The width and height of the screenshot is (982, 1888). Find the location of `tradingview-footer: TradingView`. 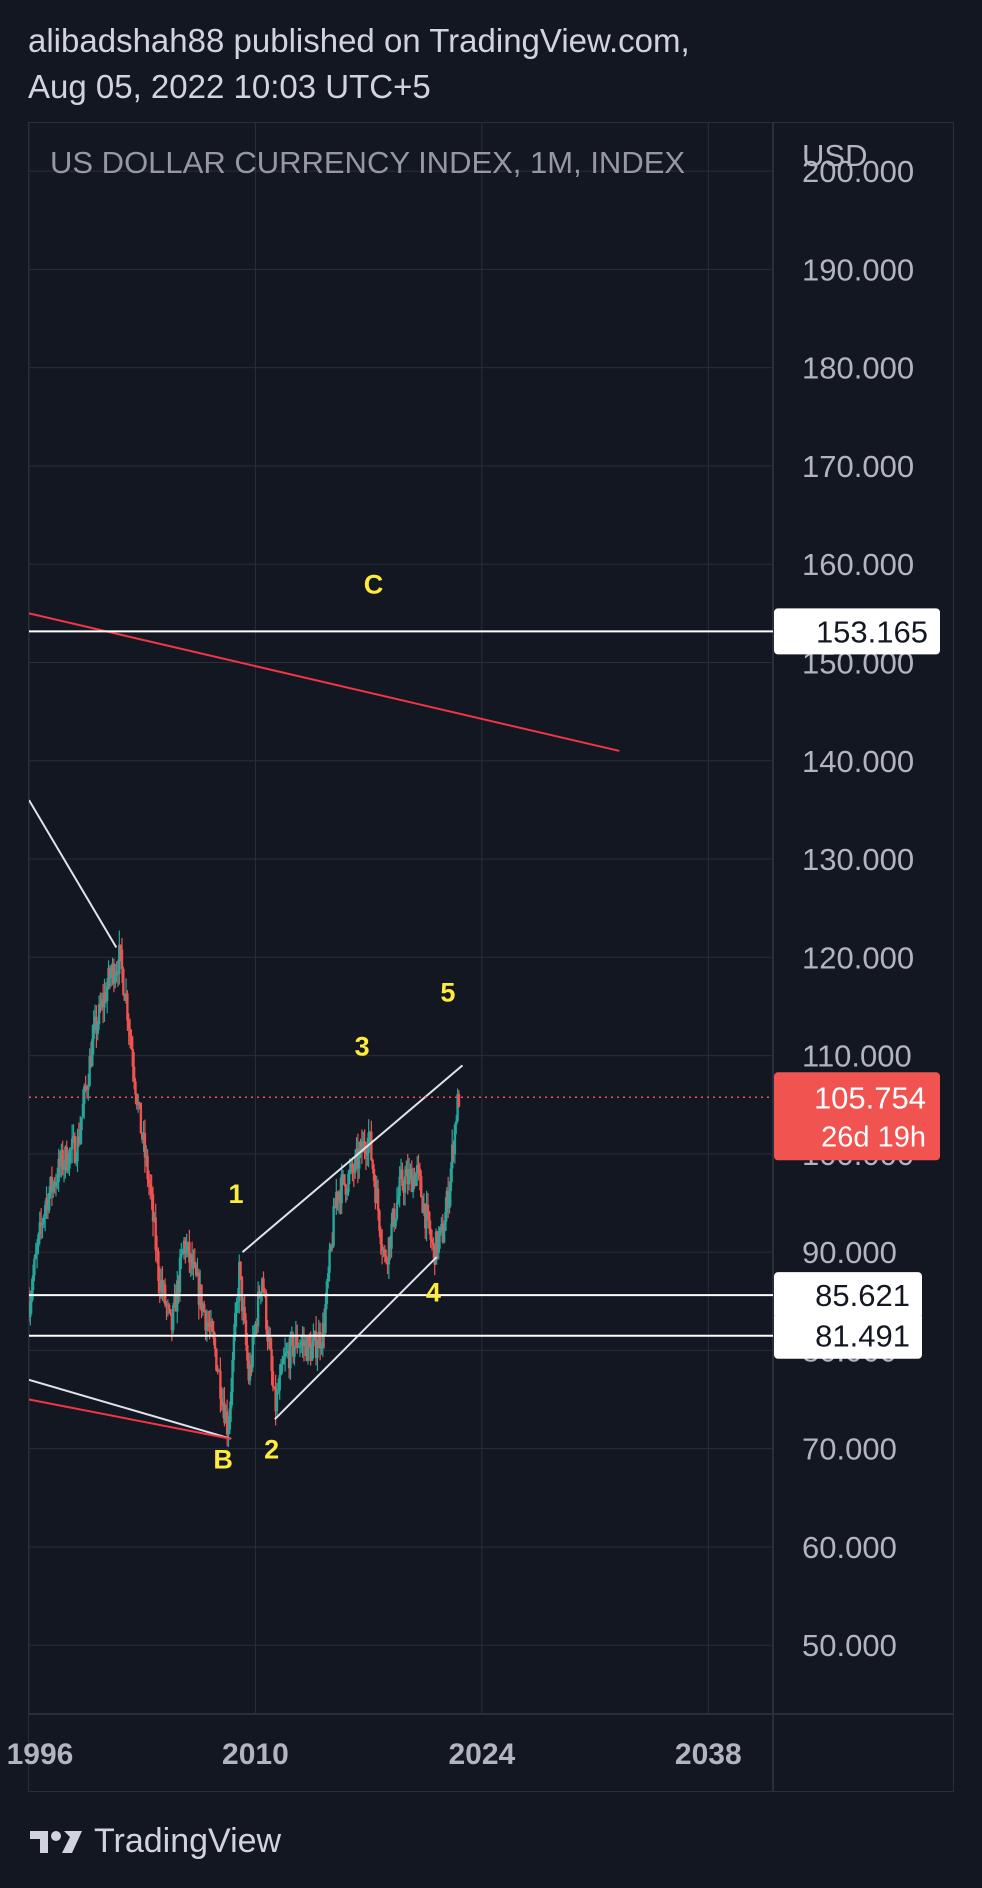

tradingview-footer: TradingView is located at coordinates (154, 1841).